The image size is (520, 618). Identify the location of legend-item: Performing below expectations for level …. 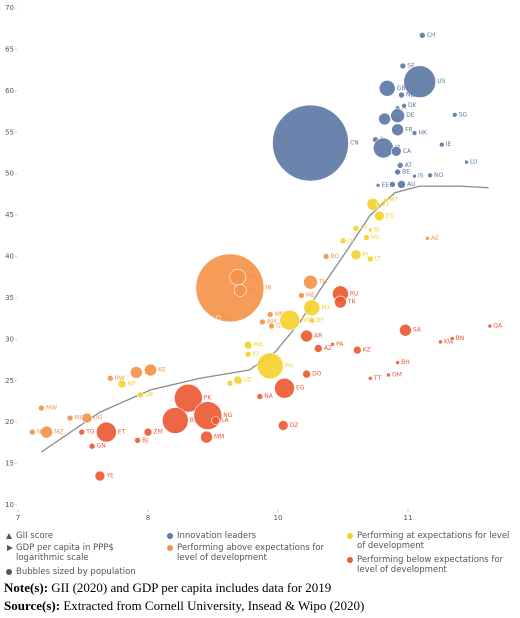
(431, 565).